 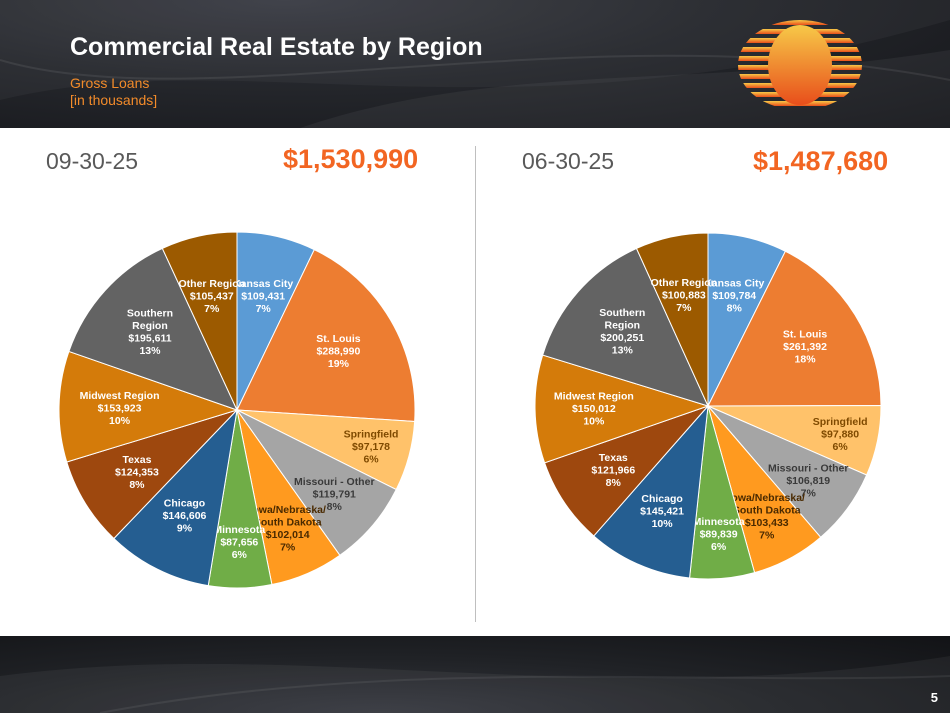 I want to click on slice-percent-st-louis: 18%, so click(x=806, y=359).